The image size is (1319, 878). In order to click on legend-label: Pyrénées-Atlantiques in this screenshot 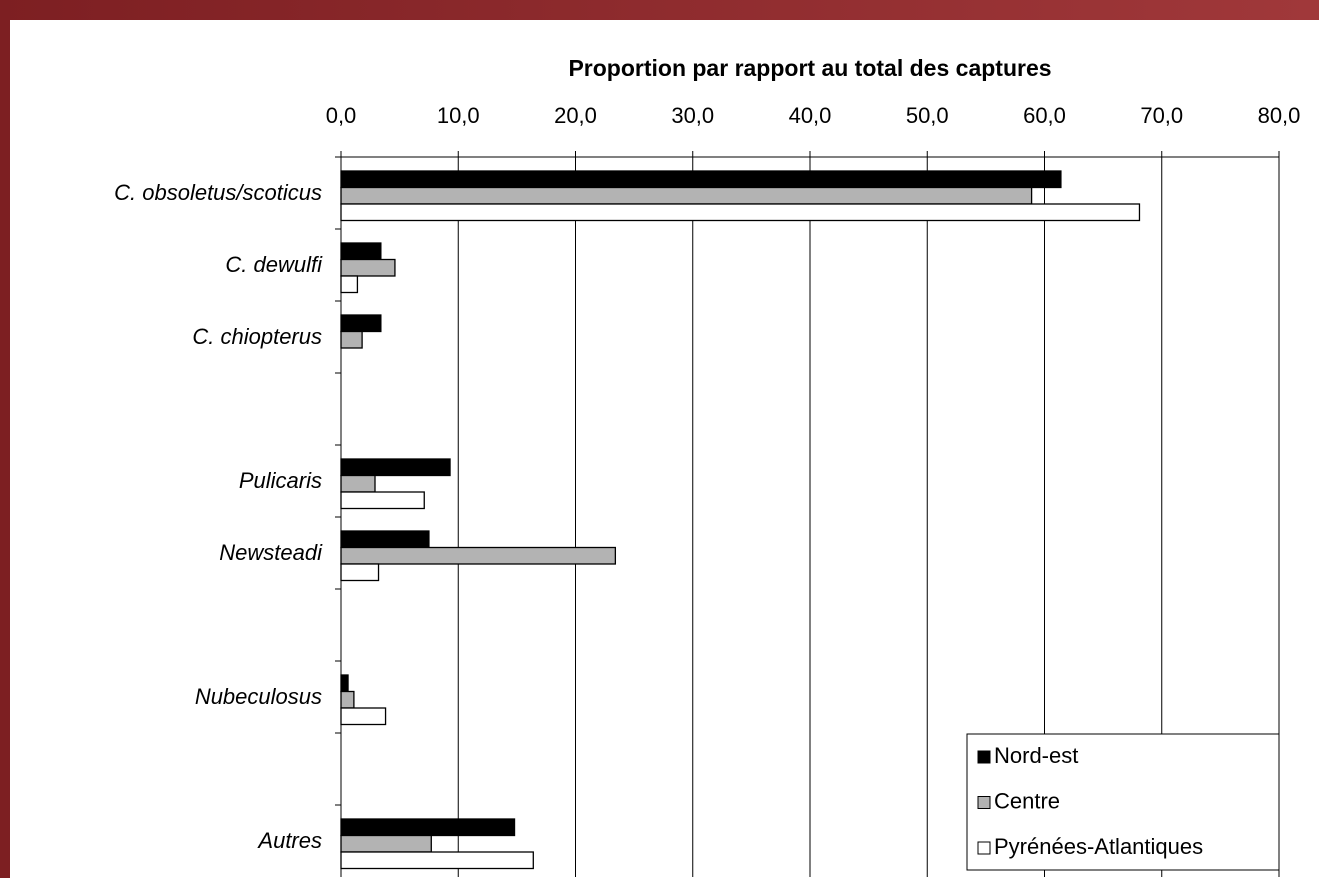, I will do `click(1098, 846)`.